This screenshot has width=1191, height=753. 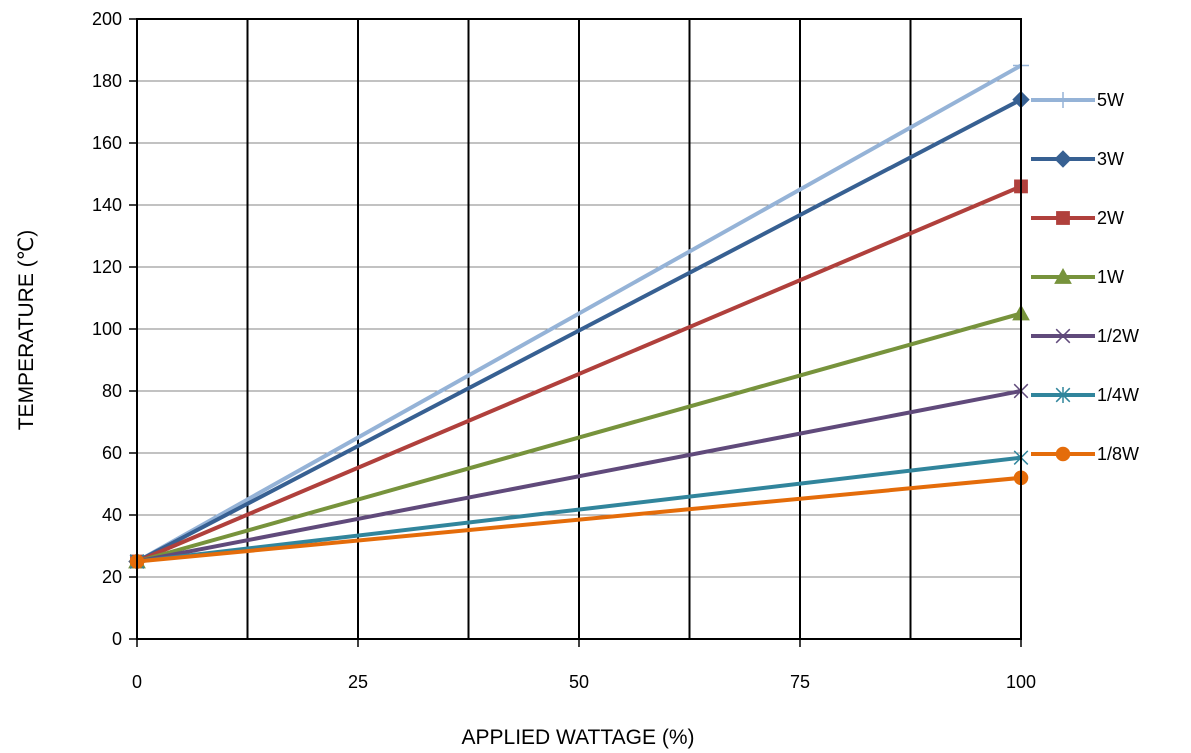 I want to click on y-tick-label: 0, so click(x=117, y=639).